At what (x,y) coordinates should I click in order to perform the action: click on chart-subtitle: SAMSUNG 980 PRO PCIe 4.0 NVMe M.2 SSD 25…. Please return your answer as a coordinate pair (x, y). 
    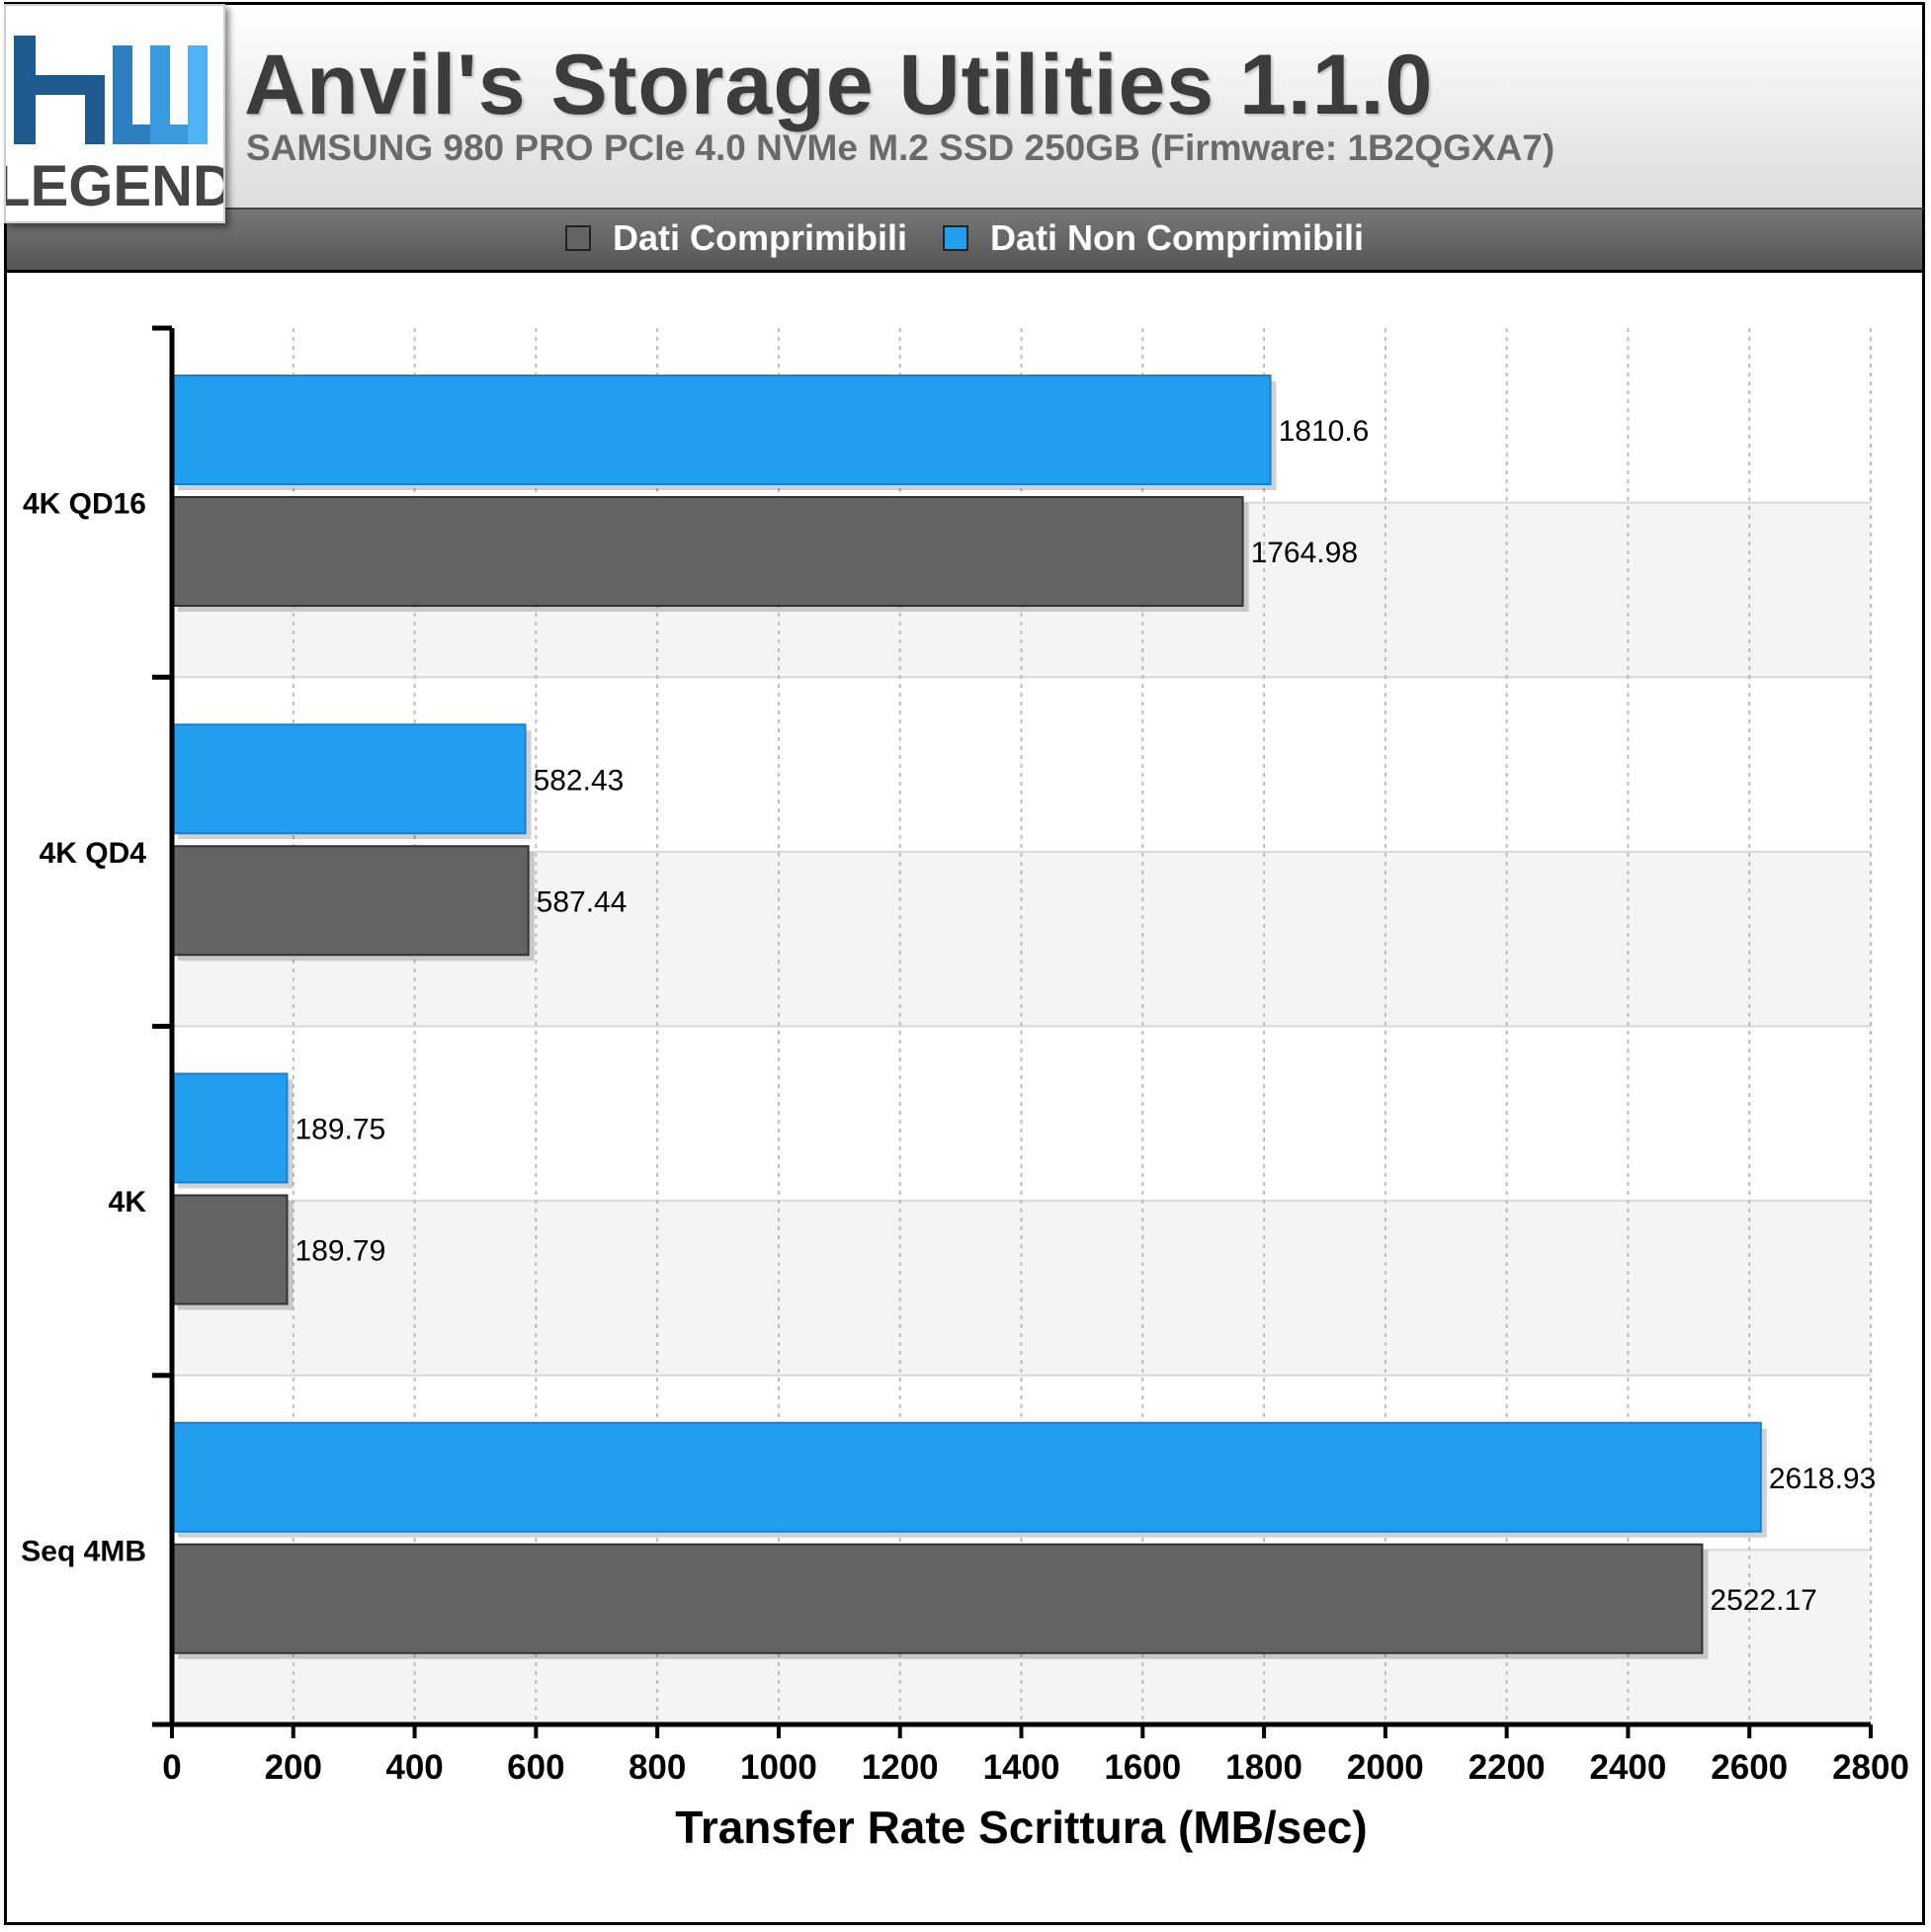
    Looking at the image, I should click on (900, 147).